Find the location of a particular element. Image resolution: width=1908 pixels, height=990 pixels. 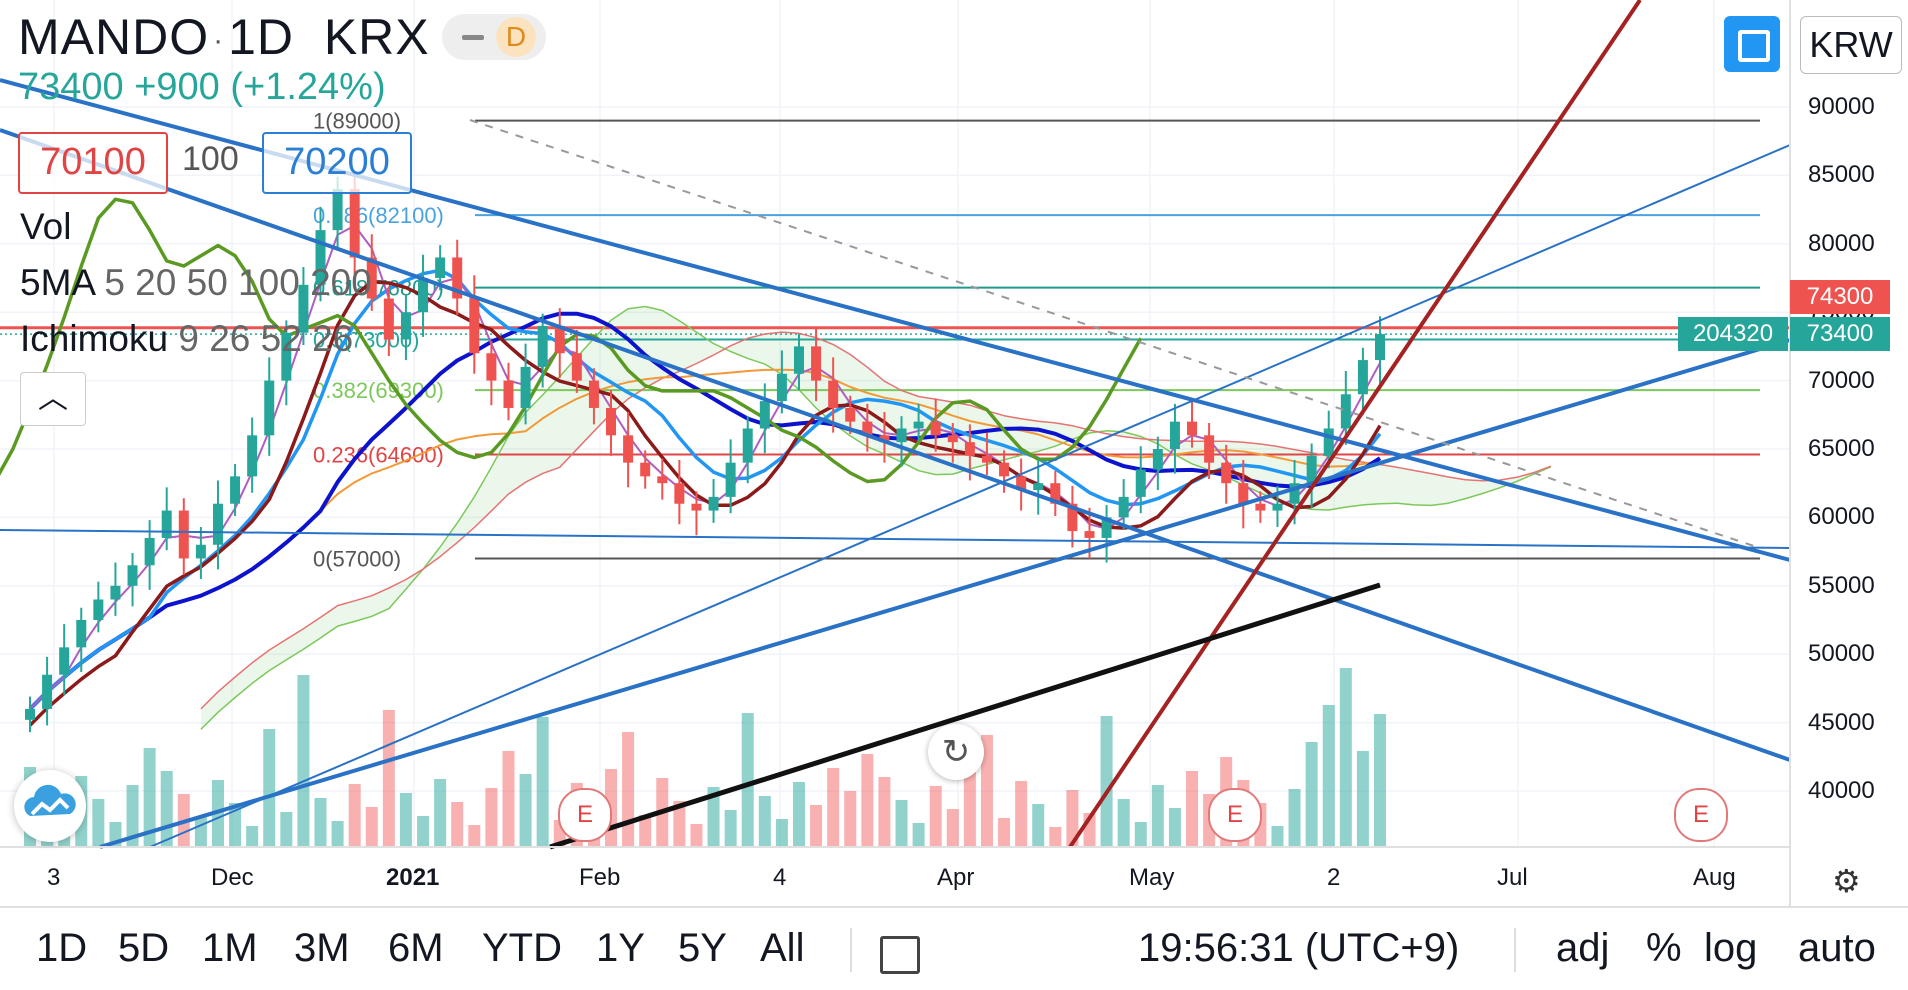

tradingview-logo-button is located at coordinates (50, 806).